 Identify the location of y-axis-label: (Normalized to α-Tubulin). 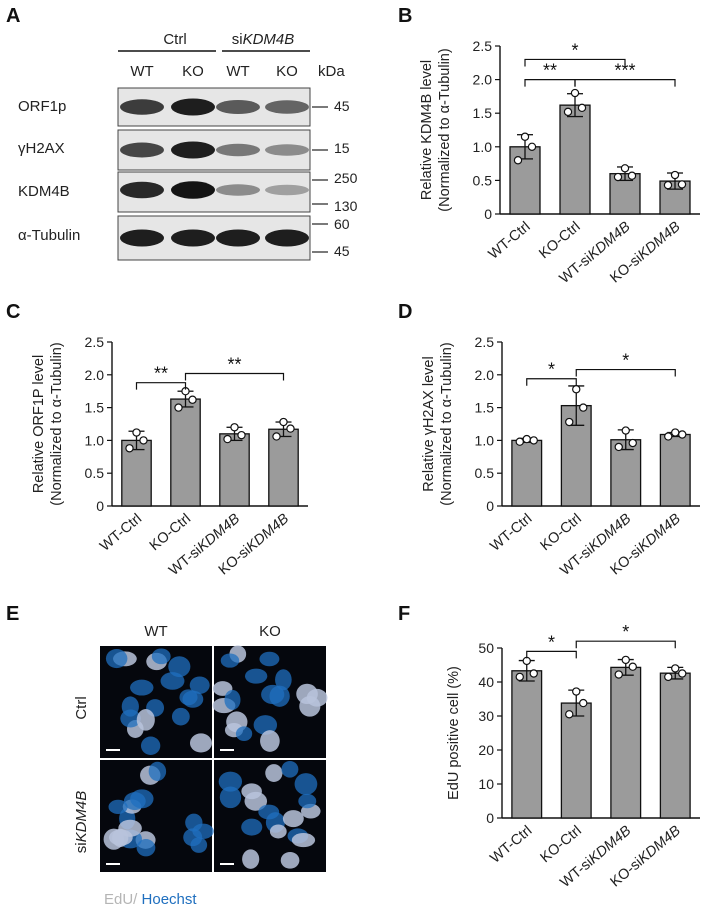
(447, 423).